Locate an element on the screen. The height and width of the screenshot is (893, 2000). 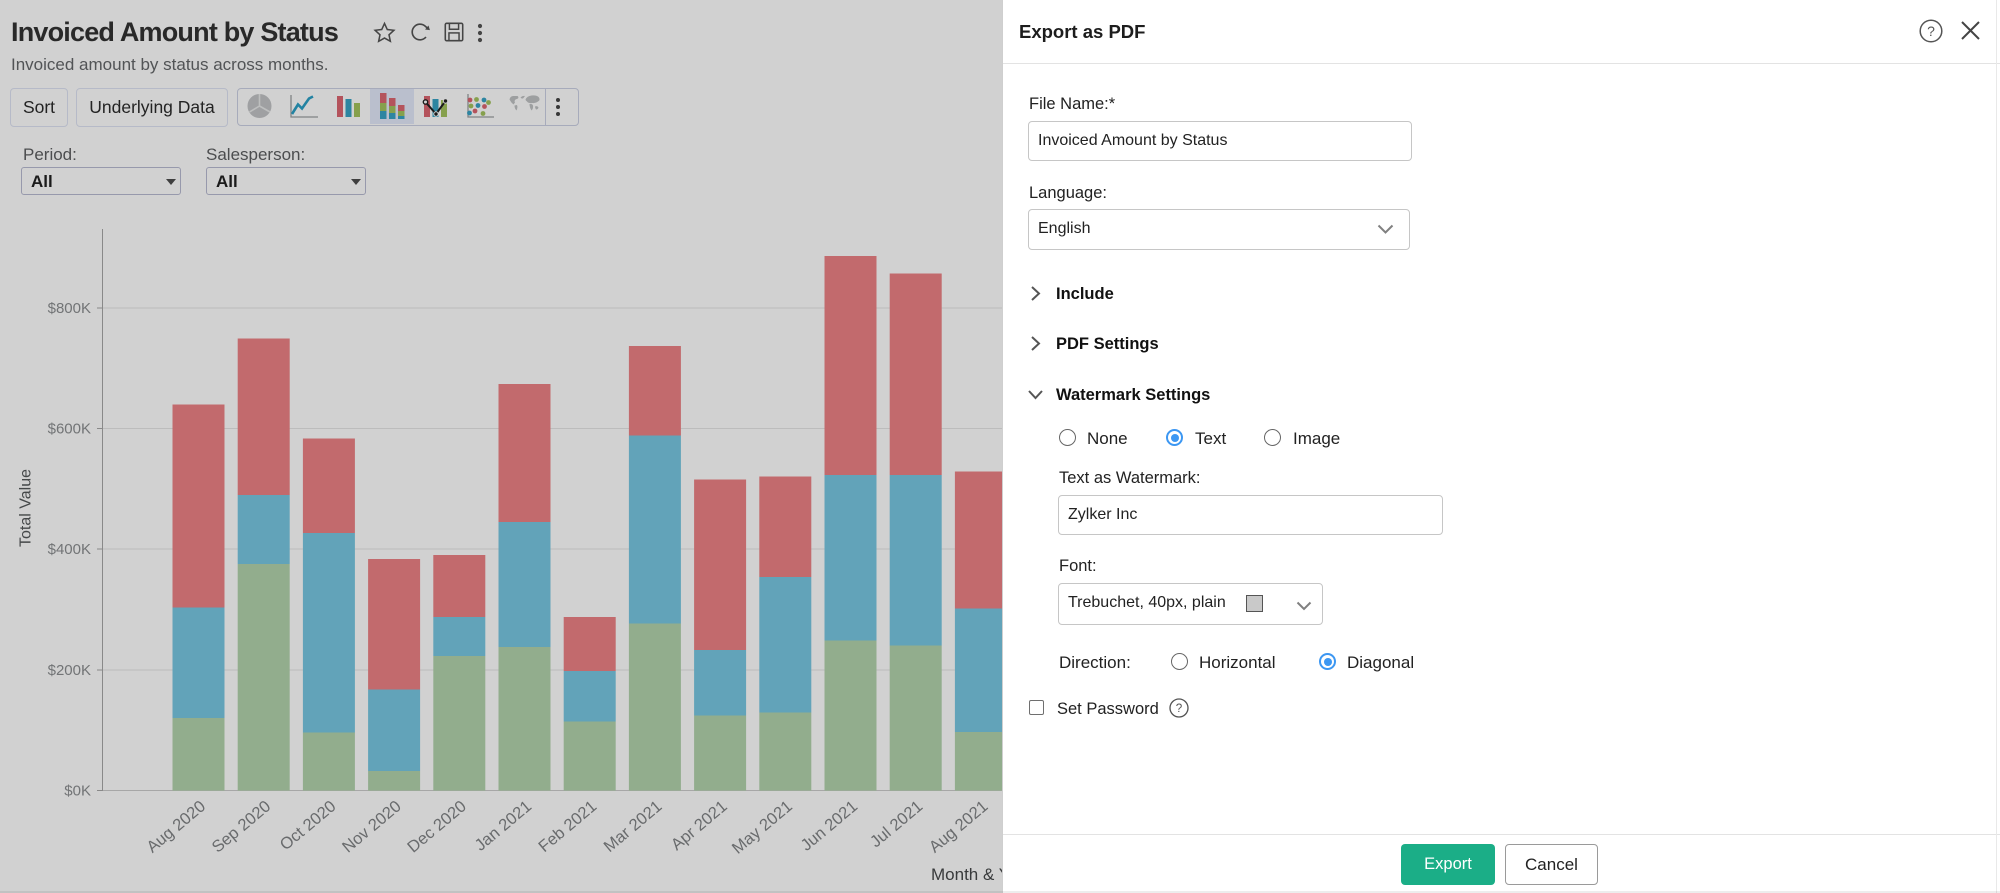
svg-text: Month & Year is located at coordinates (970, 874).